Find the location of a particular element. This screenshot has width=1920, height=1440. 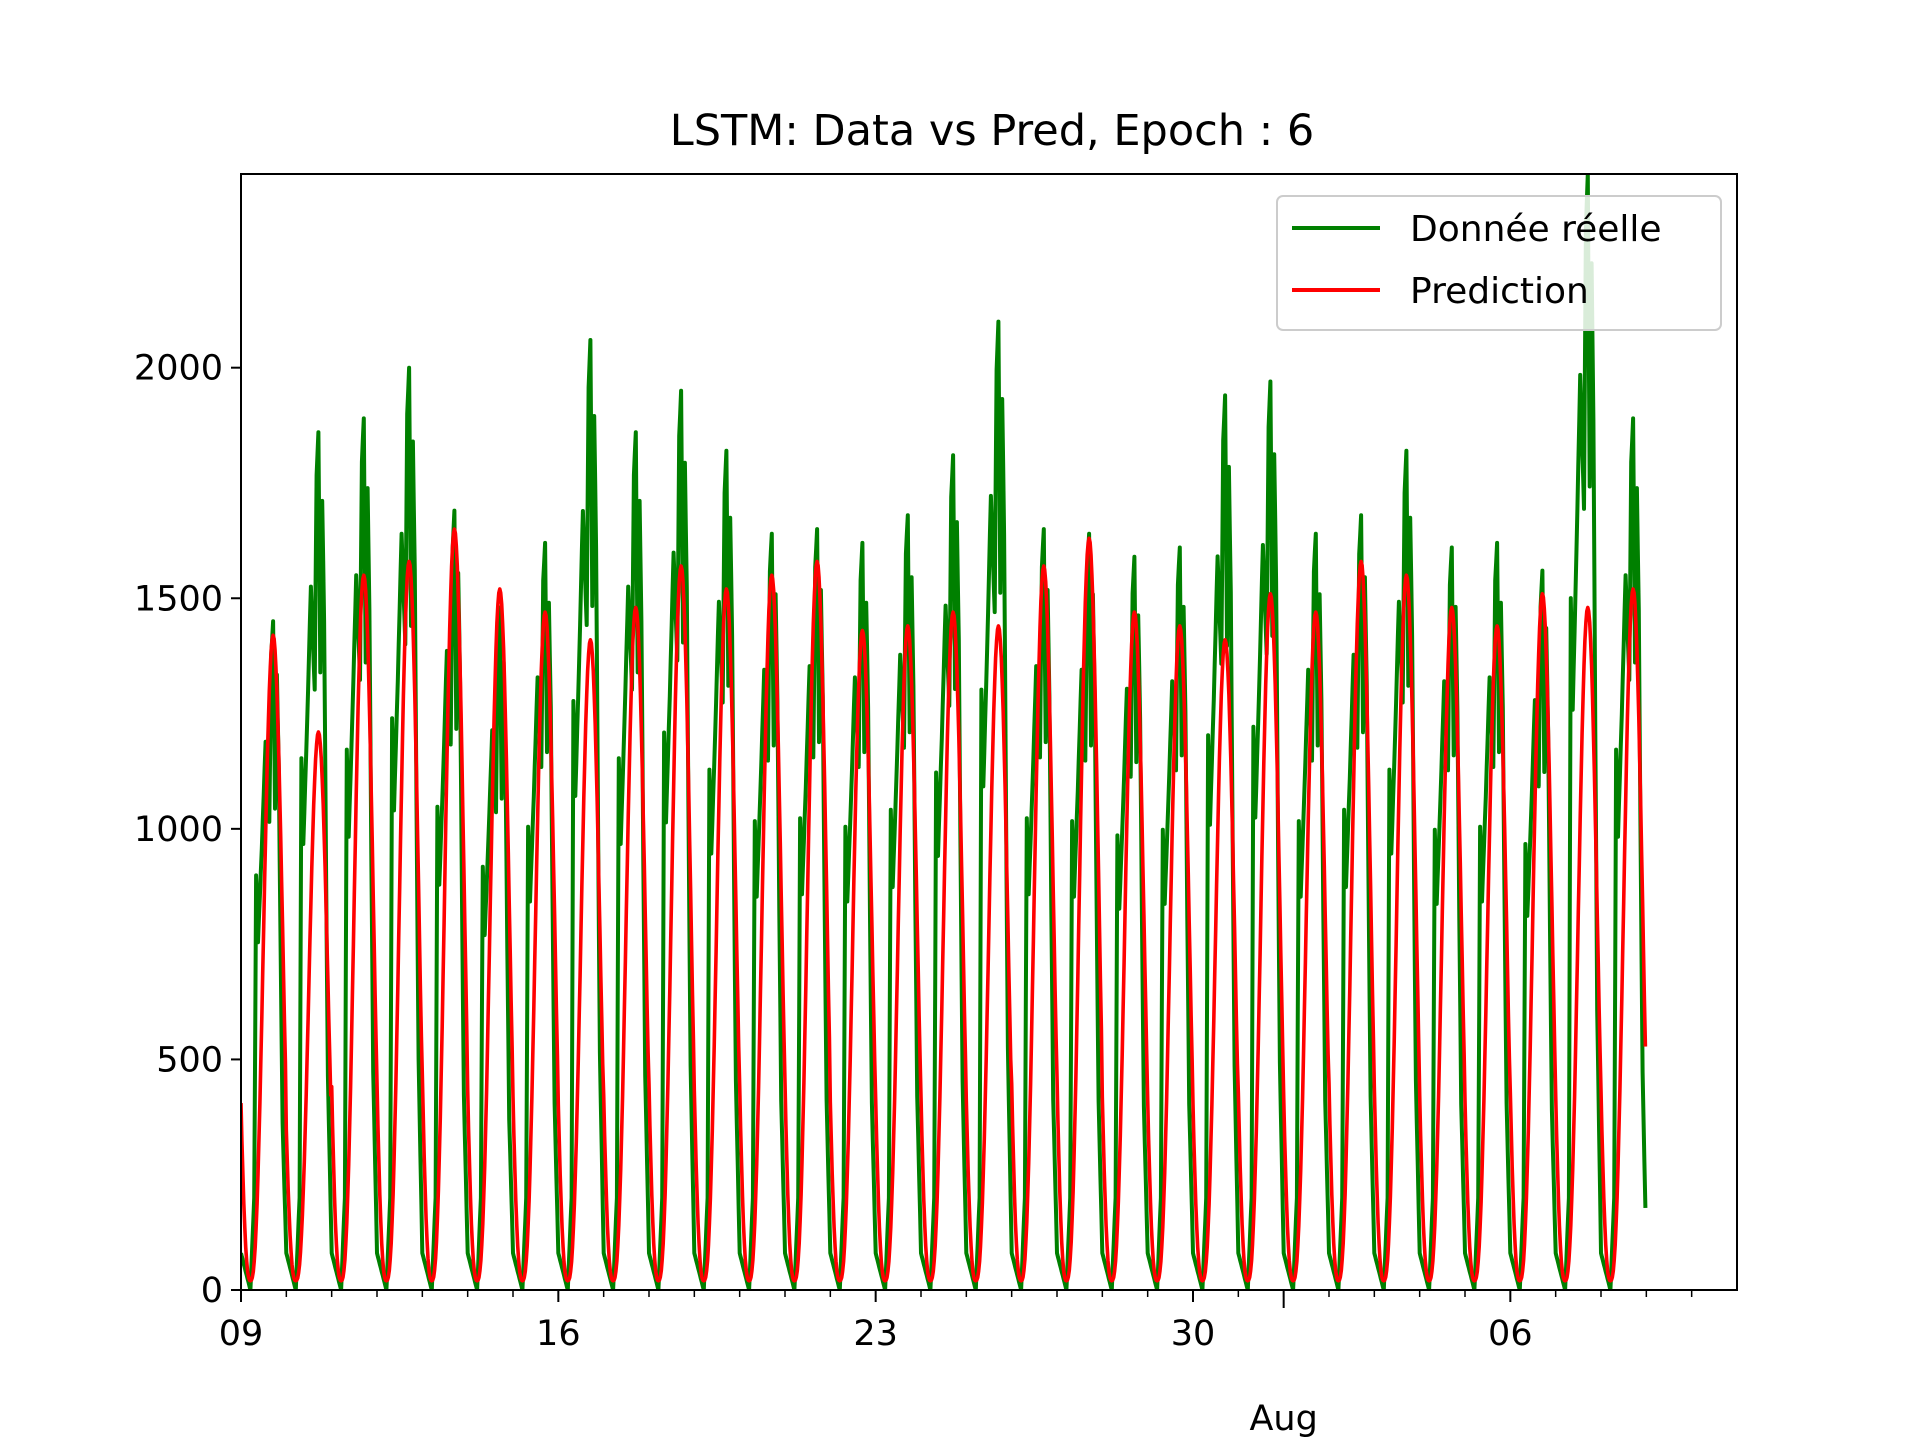

y-tick-label: 1500 is located at coordinates (178, 599).